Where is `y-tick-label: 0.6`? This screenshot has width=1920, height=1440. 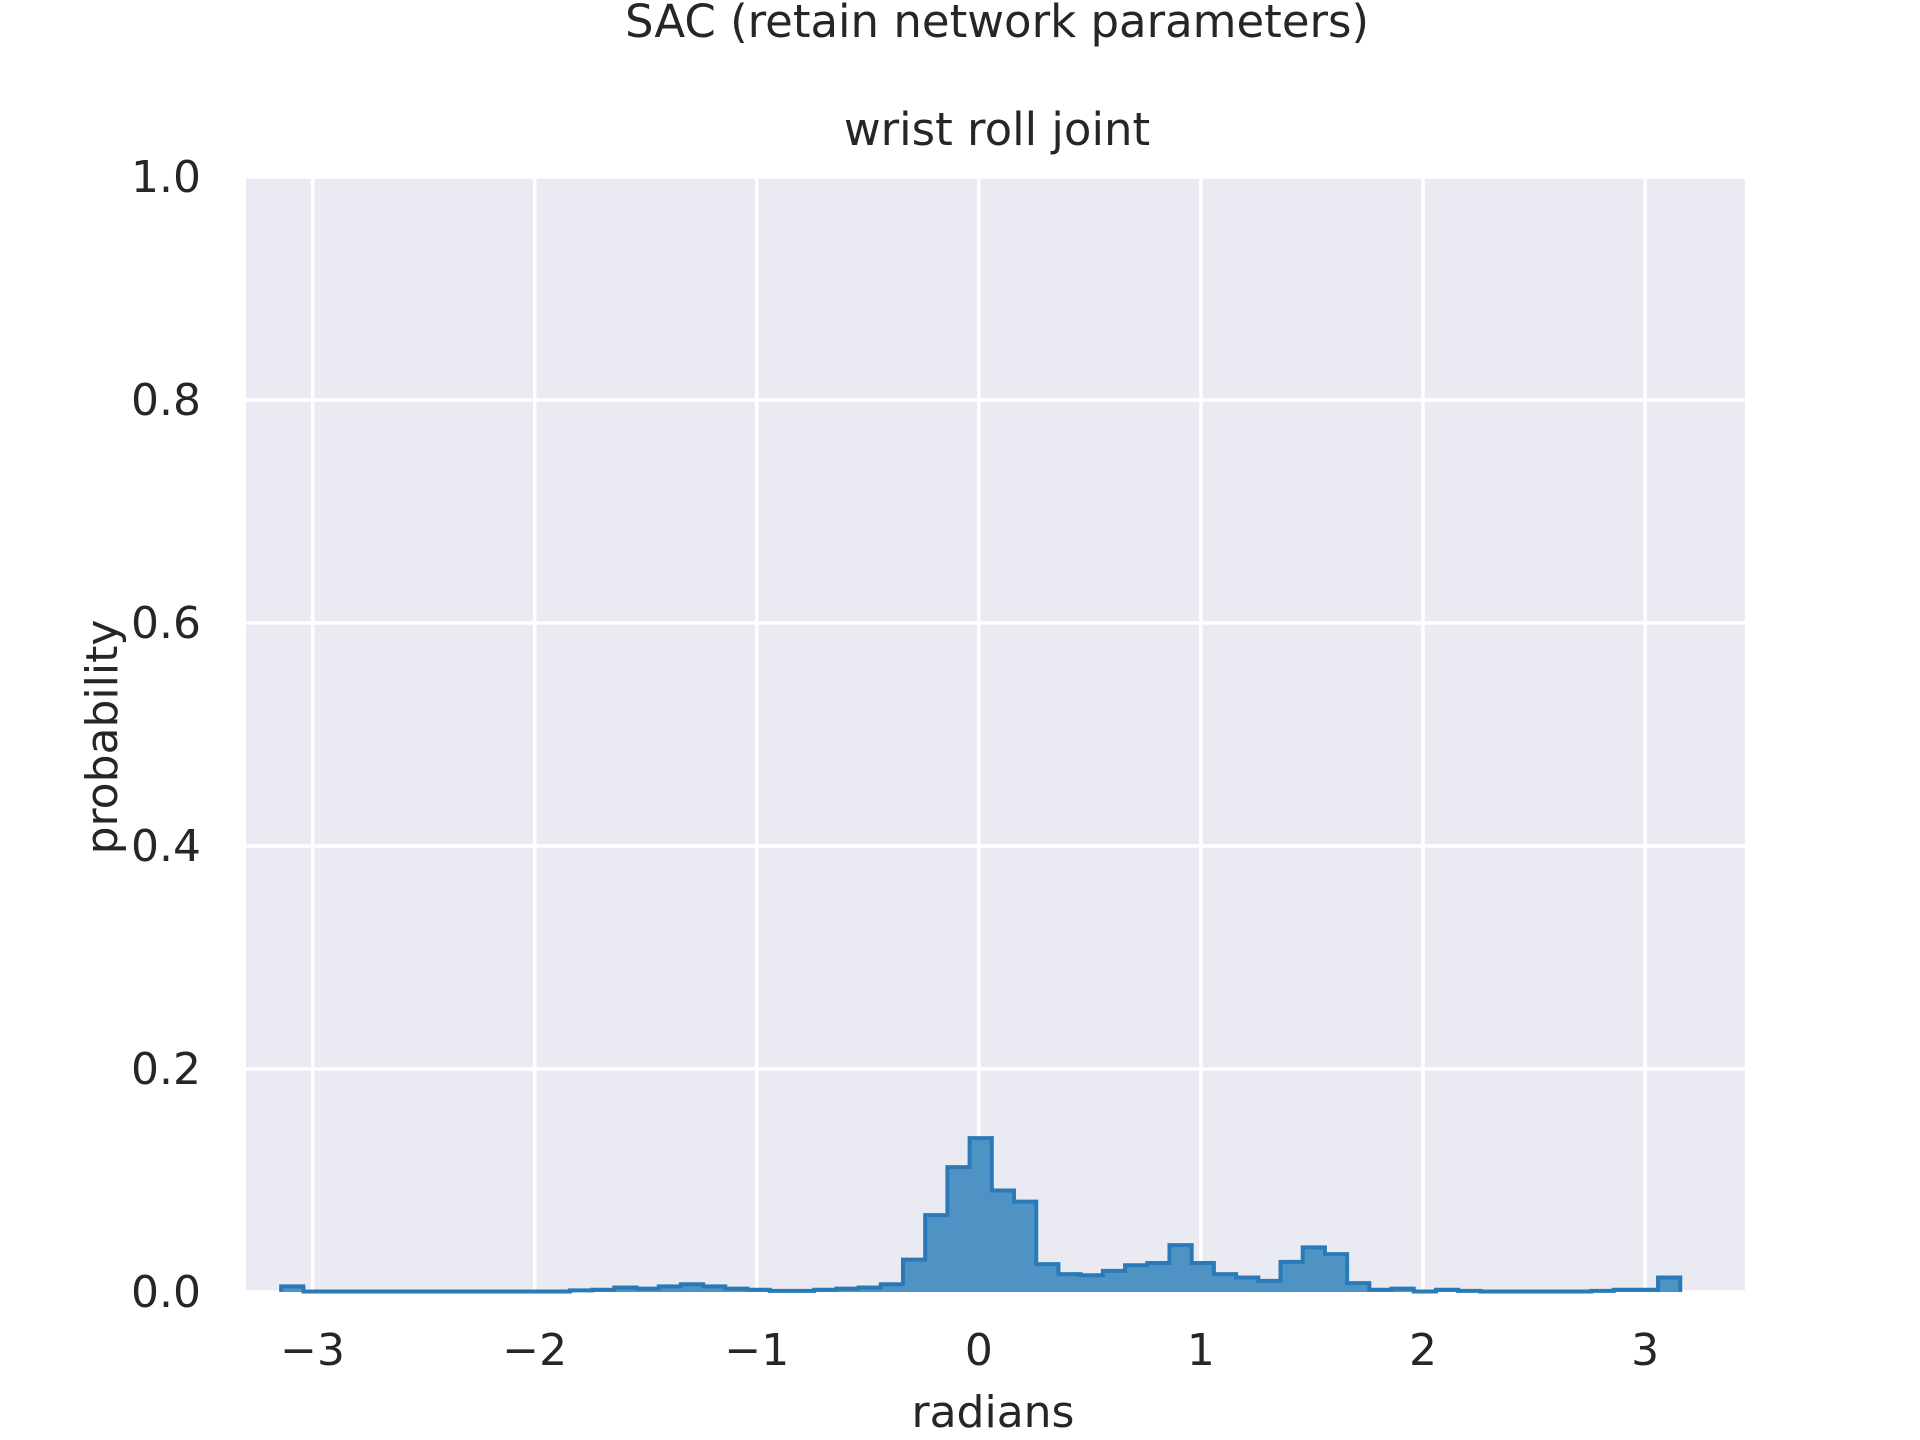 y-tick-label: 0.6 is located at coordinates (166, 623).